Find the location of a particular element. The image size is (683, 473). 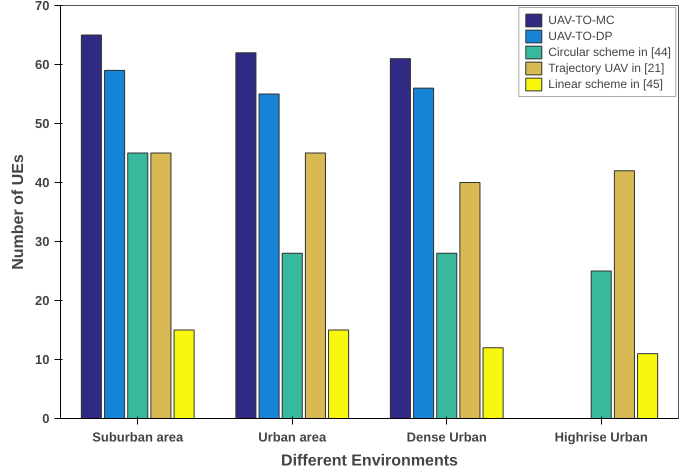

x-axis-title: Different Environments is located at coordinates (369, 461).